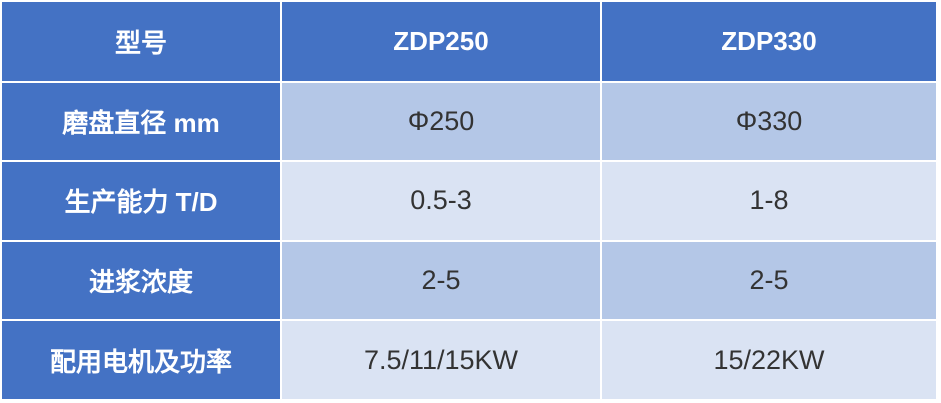 This screenshot has width=941, height=403. Describe the element at coordinates (141, 280) in the screenshot. I see `row-label: 进浆浓度` at that location.